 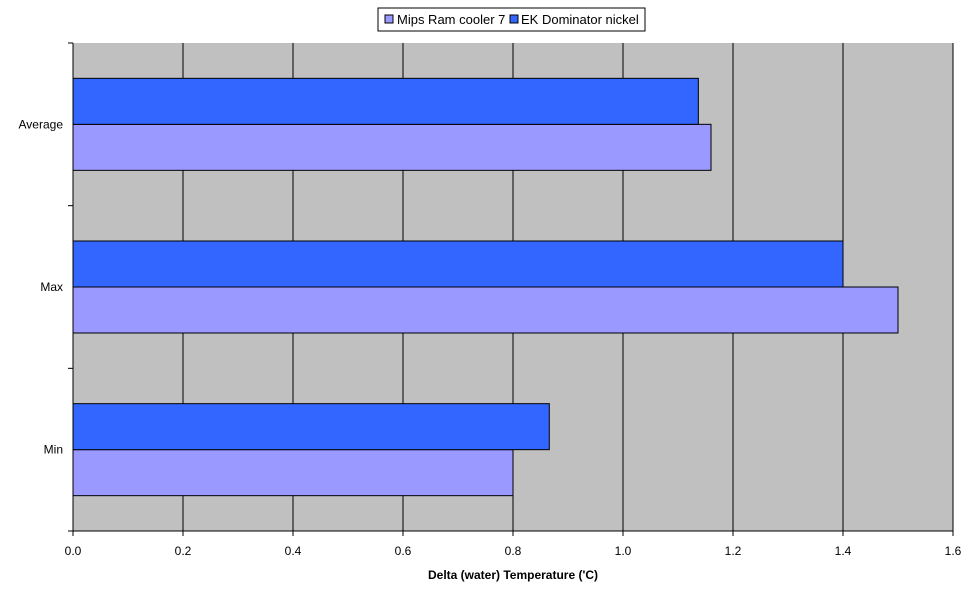 I want to click on y-tick-label: Average, so click(x=41, y=124).